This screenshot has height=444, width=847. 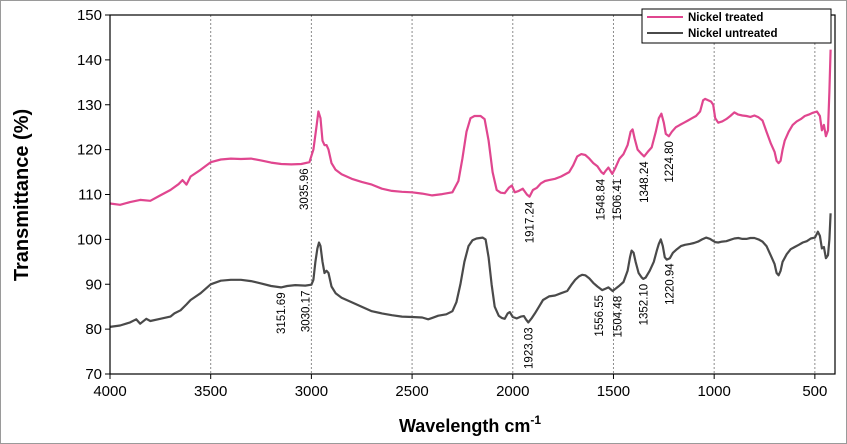 What do you see at coordinates (613, 391) in the screenshot?
I see `x-tick-label-1500: 1500` at bounding box center [613, 391].